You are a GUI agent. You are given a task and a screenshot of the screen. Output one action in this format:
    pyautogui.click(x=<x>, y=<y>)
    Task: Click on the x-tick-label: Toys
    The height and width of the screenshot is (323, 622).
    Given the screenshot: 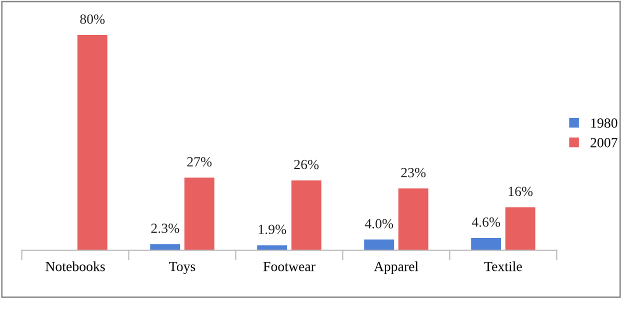 What is the action you would take?
    pyautogui.click(x=182, y=268)
    